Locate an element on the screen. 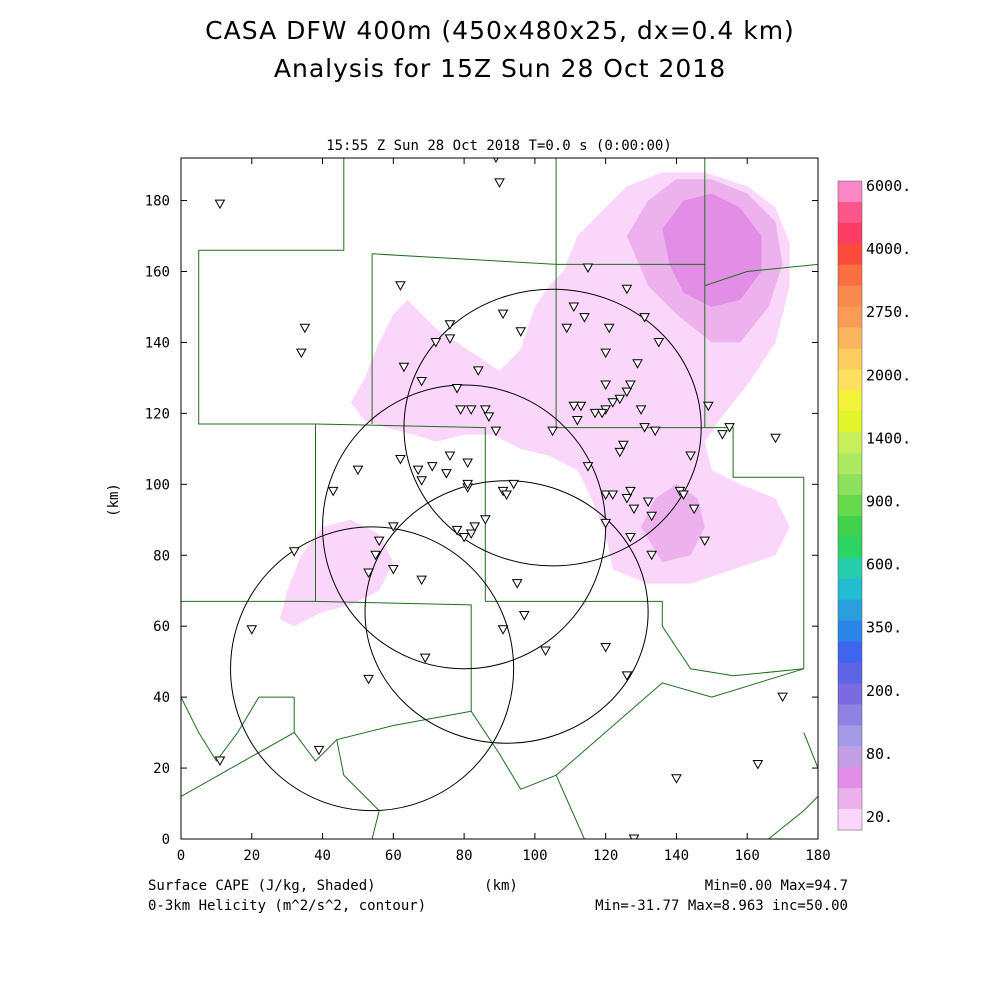  y-tick-label: 60 is located at coordinates (161, 627).